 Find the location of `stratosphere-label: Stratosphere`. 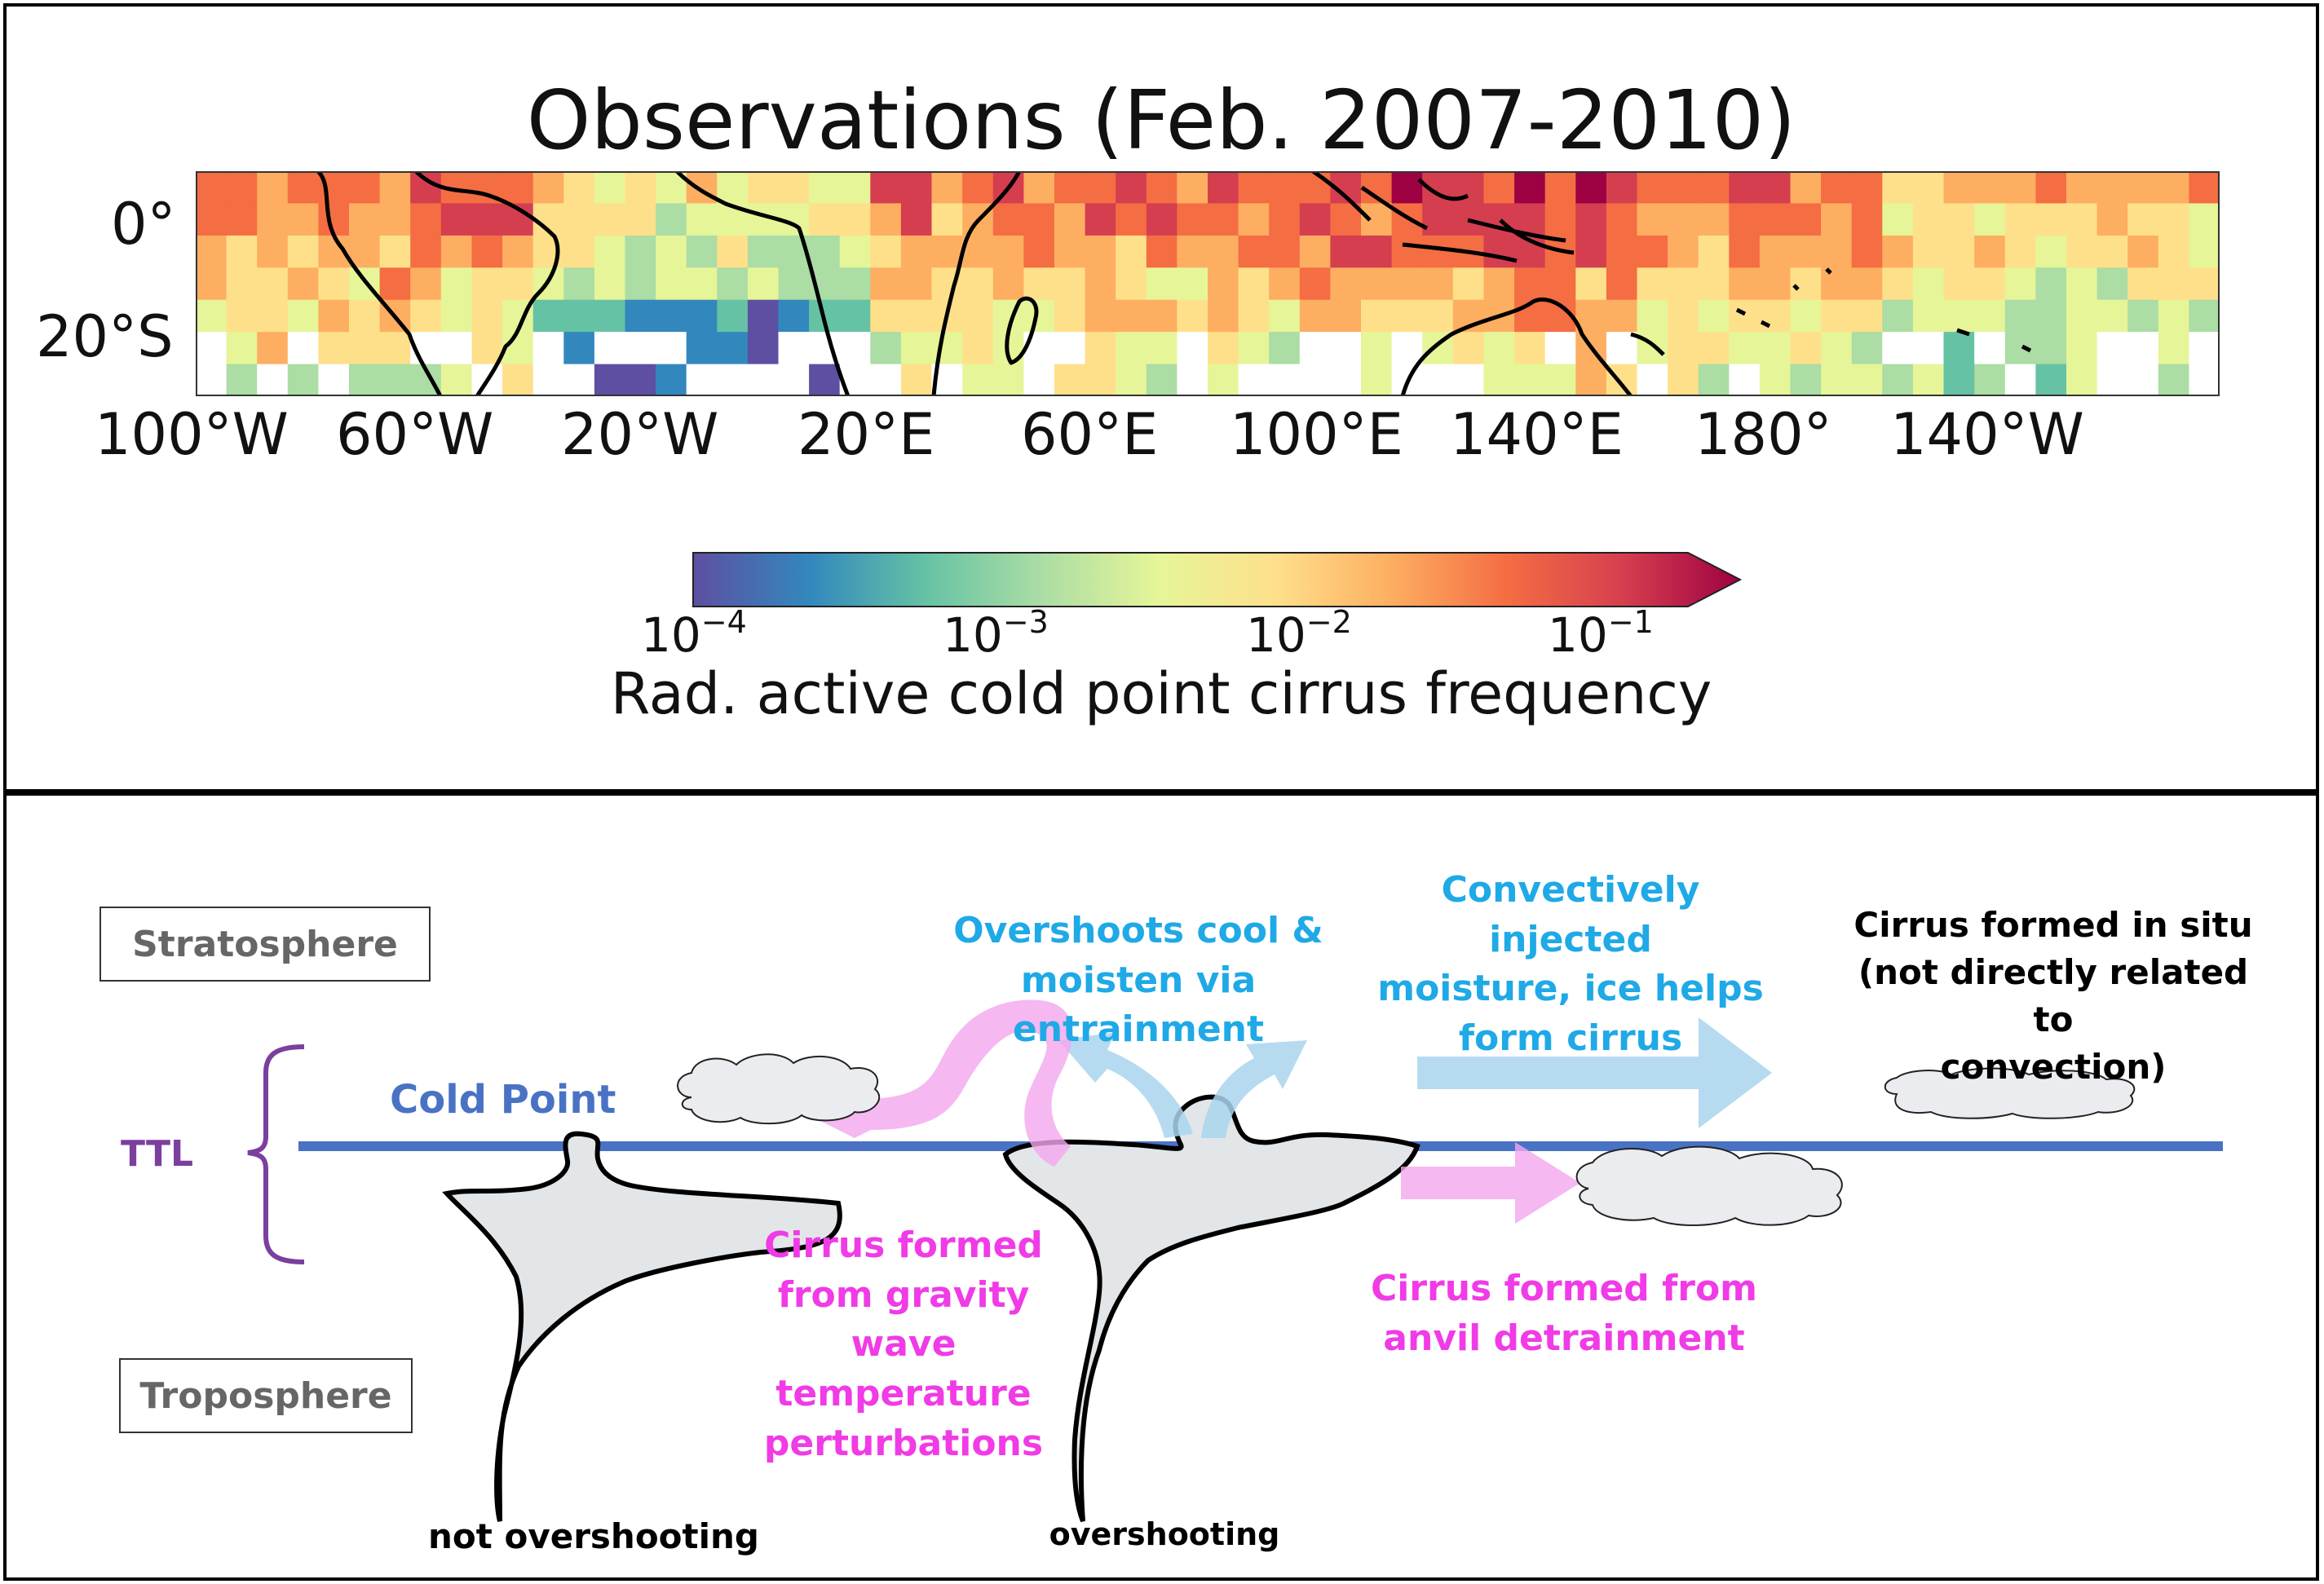

stratosphere-label: Stratosphere is located at coordinates (265, 944).